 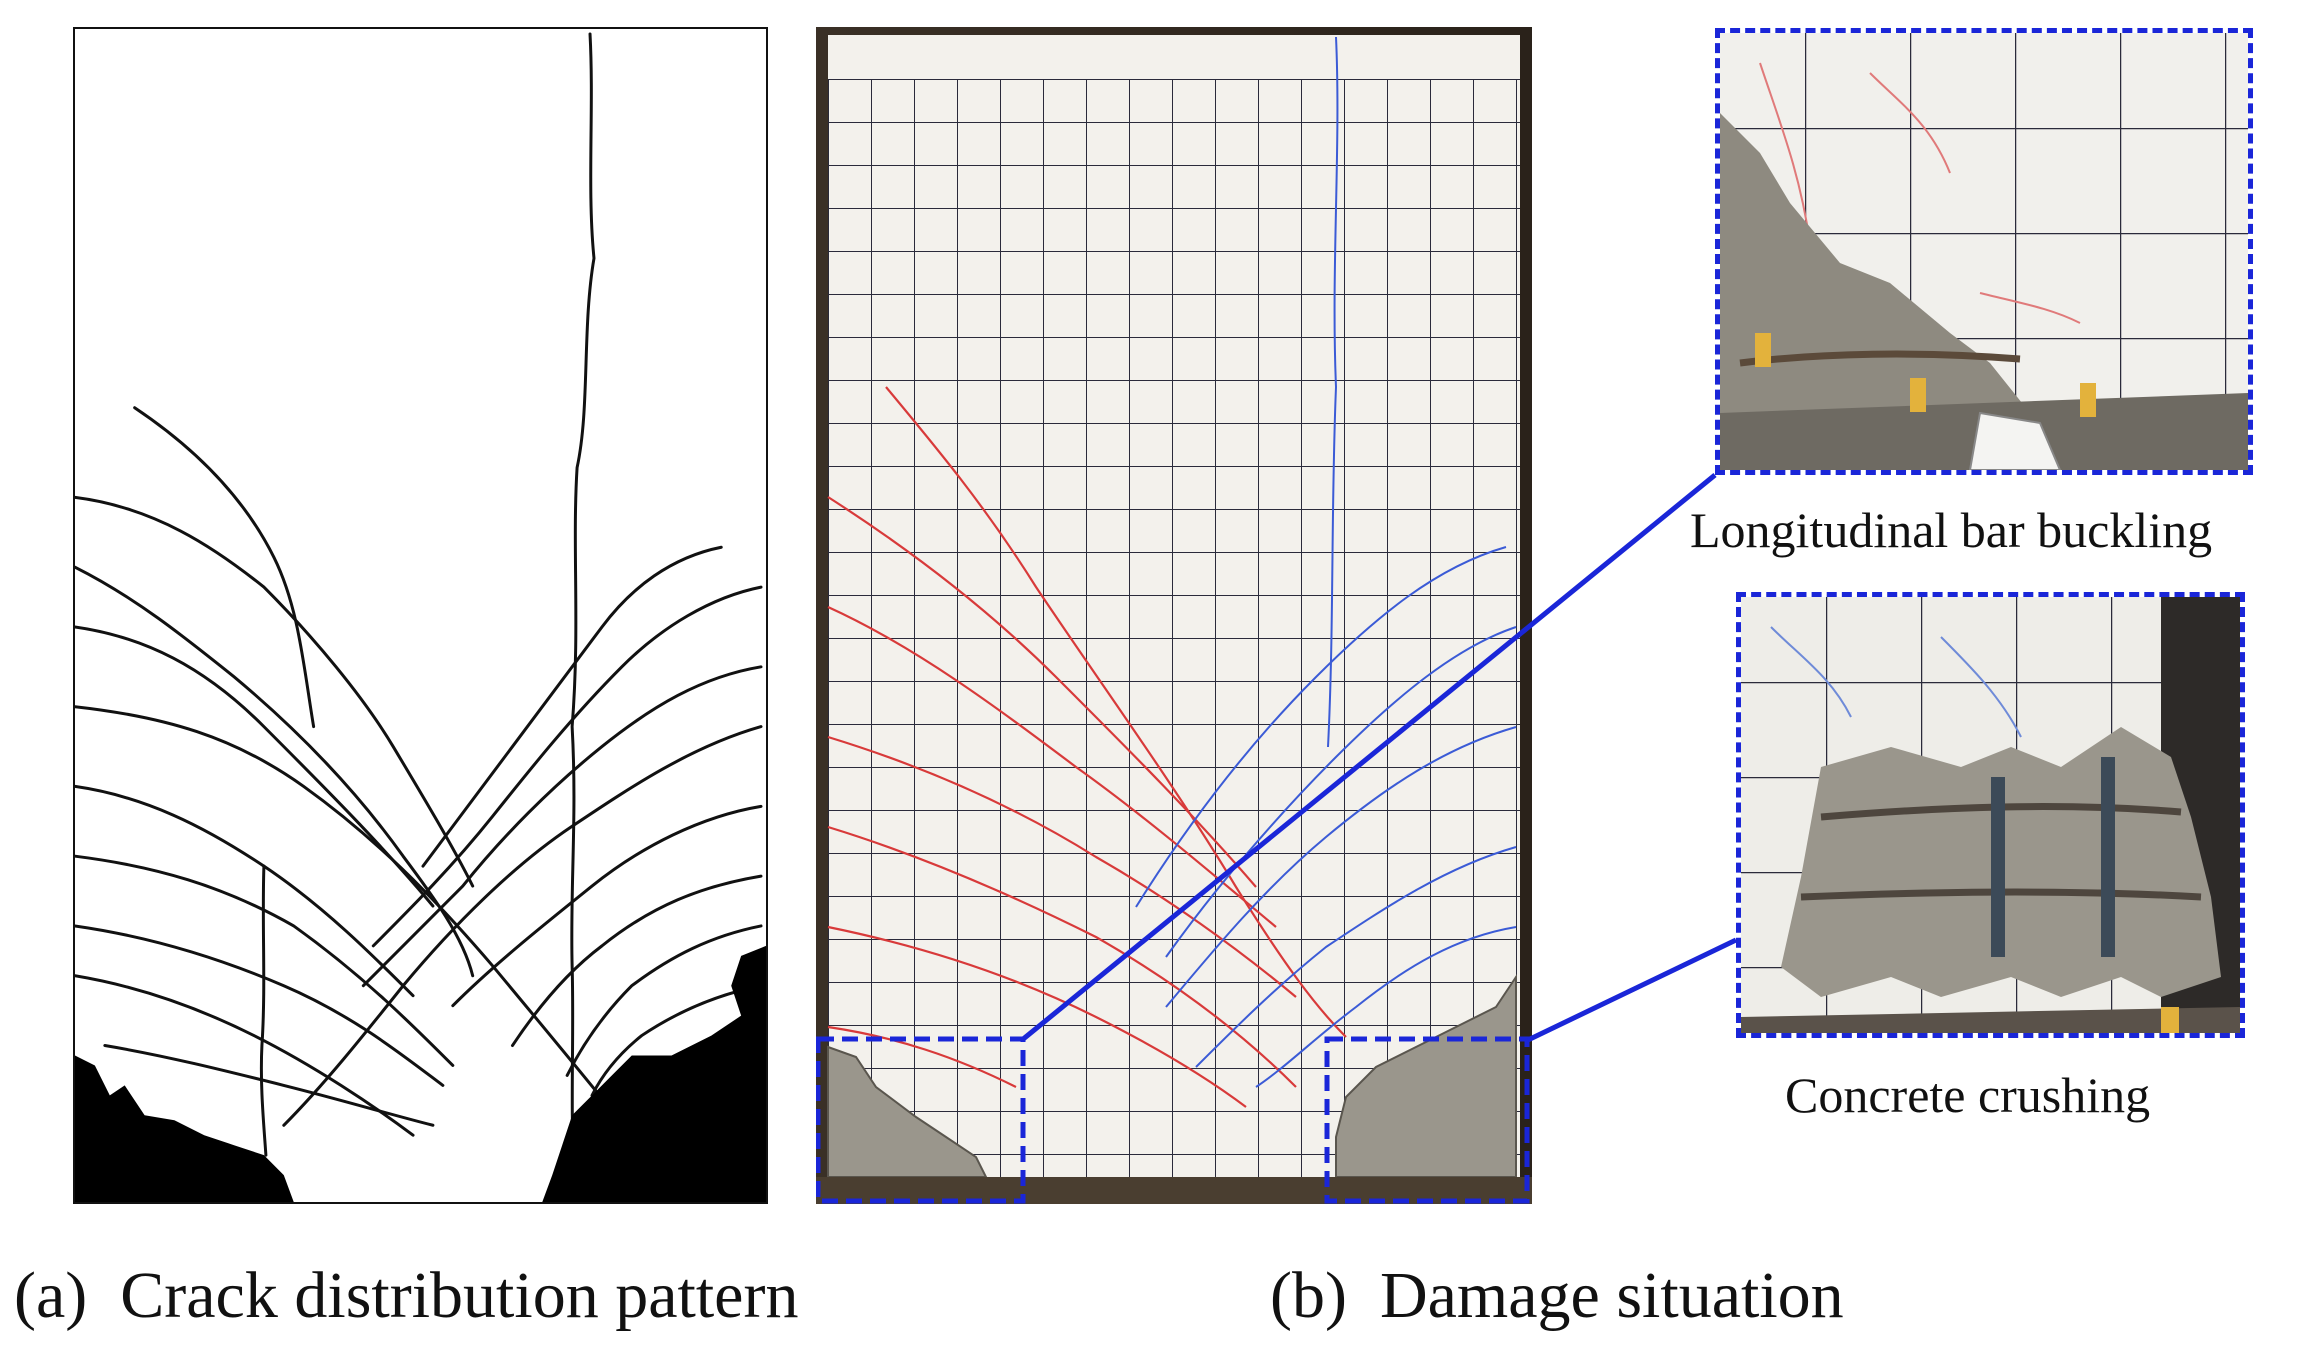 I want to click on bar-buckling-drawing, so click(x=1984, y=251).